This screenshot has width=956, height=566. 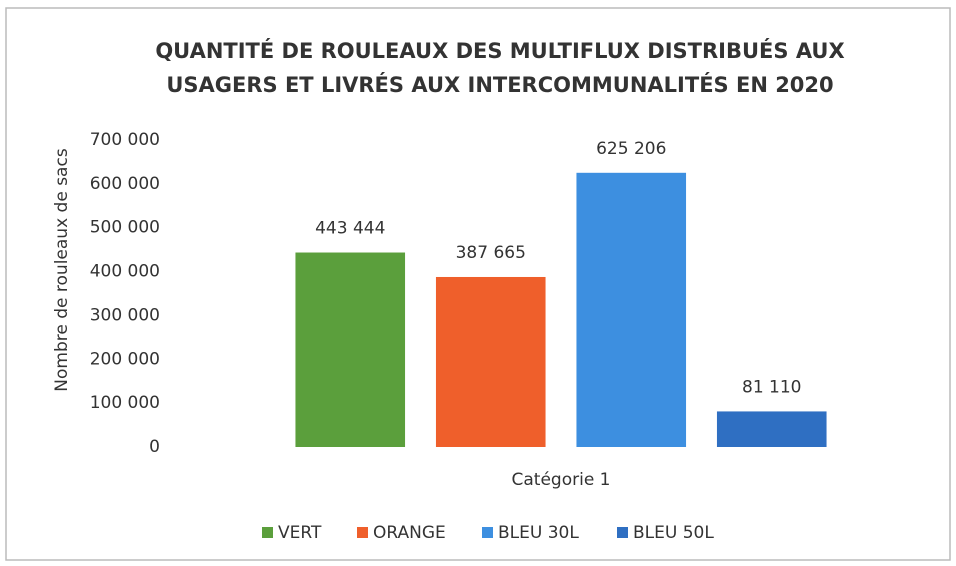 I want to click on y-tick-label: 500 000, so click(x=125, y=228).